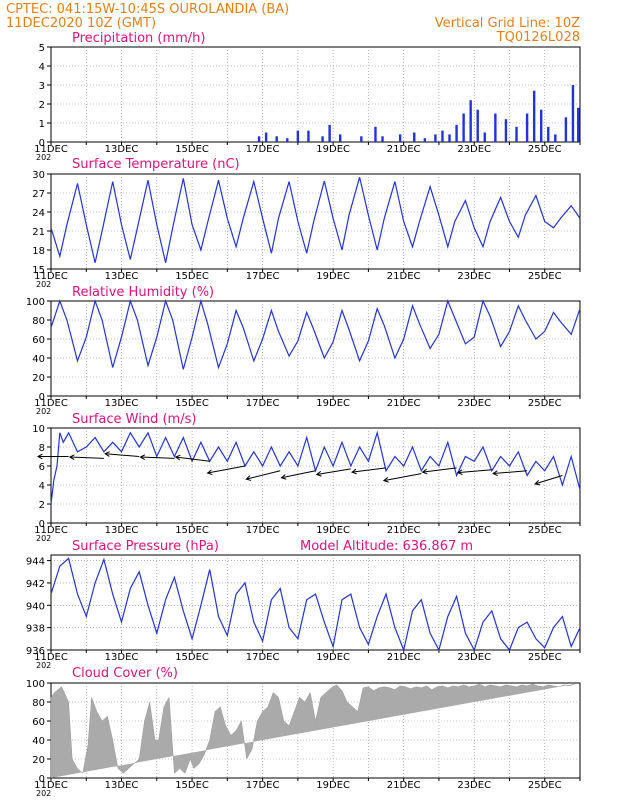 The image size is (618, 800). I want to click on y-tick-label: 944, so click(35, 562).